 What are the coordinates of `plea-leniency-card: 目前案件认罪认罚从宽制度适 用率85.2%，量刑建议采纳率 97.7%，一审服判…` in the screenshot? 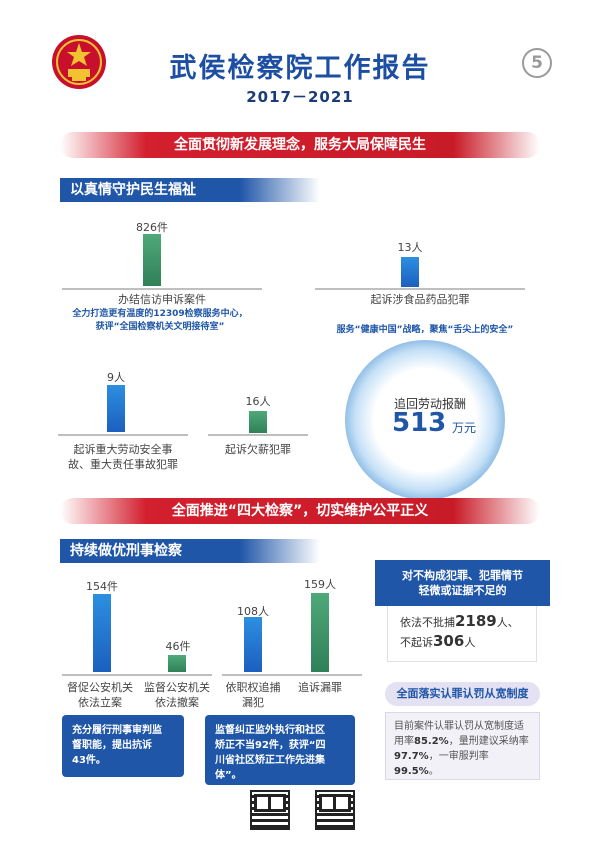 It's located at (462, 746).